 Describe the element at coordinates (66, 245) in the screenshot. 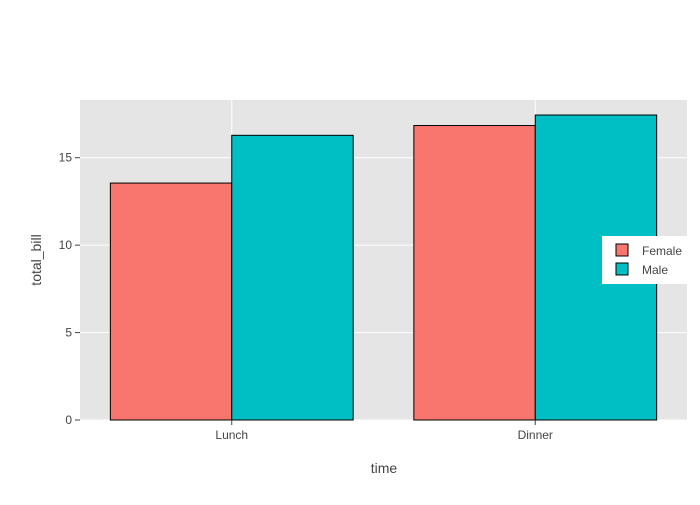

I see `y-tick-label: 10` at that location.